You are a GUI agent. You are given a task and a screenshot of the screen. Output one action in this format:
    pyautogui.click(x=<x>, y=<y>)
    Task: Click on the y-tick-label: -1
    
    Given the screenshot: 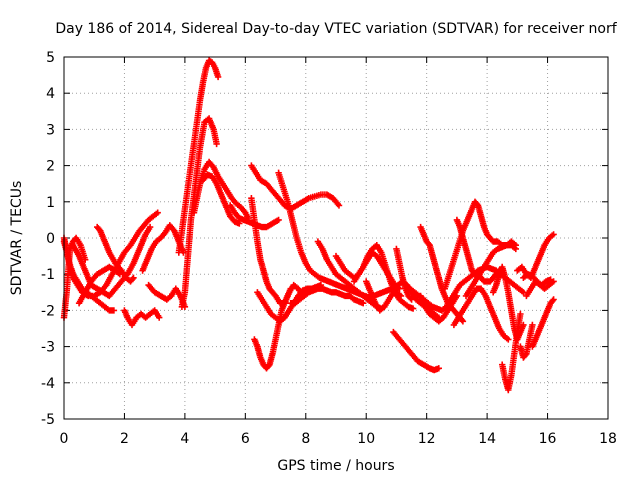 What is the action you would take?
    pyautogui.click(x=48, y=275)
    